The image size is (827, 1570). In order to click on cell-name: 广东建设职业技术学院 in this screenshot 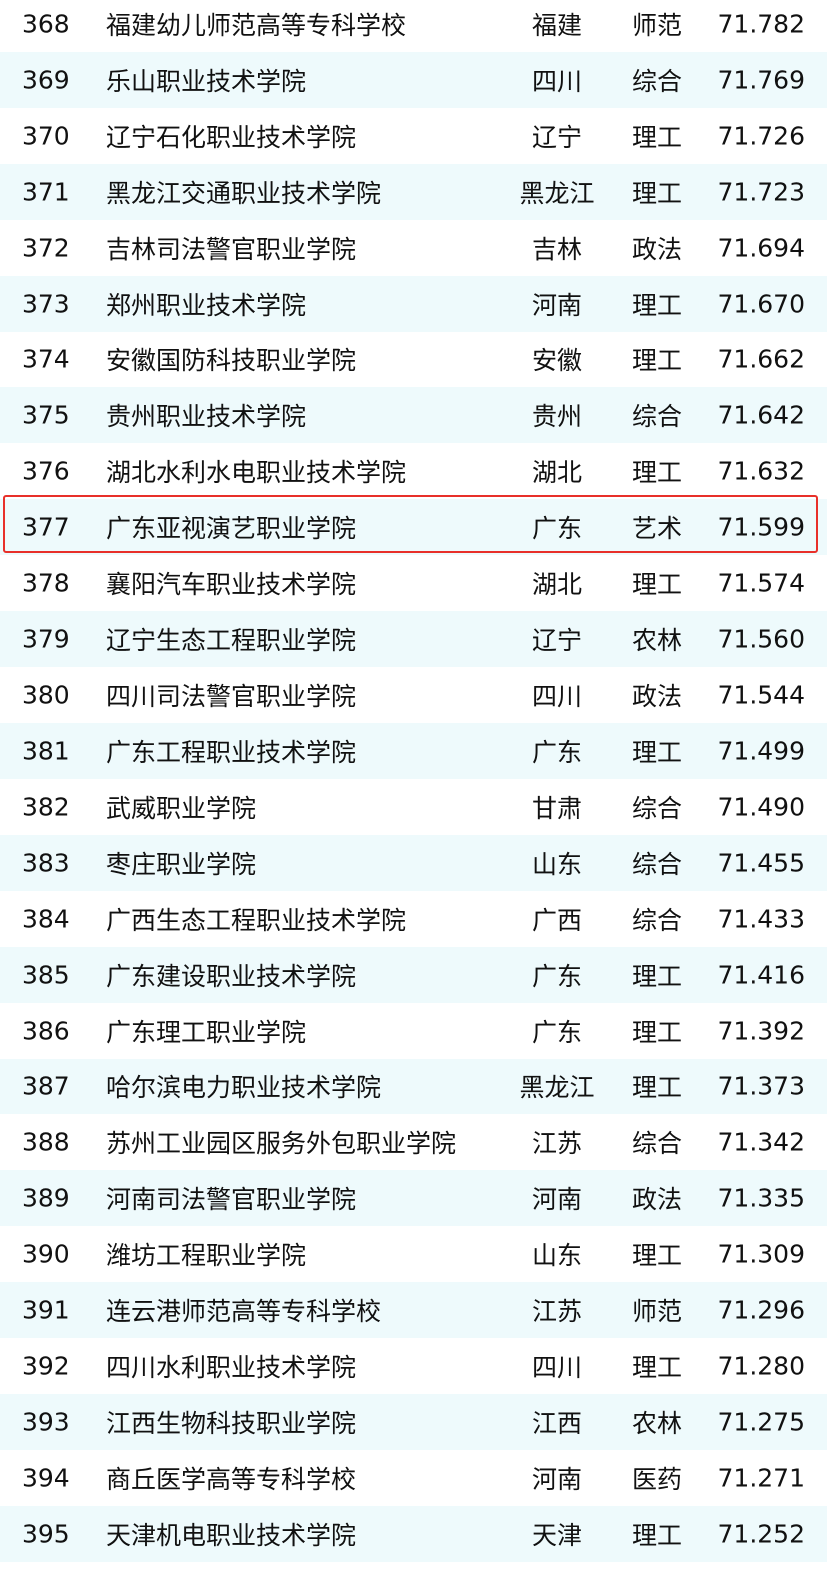, I will do `click(231, 976)`.